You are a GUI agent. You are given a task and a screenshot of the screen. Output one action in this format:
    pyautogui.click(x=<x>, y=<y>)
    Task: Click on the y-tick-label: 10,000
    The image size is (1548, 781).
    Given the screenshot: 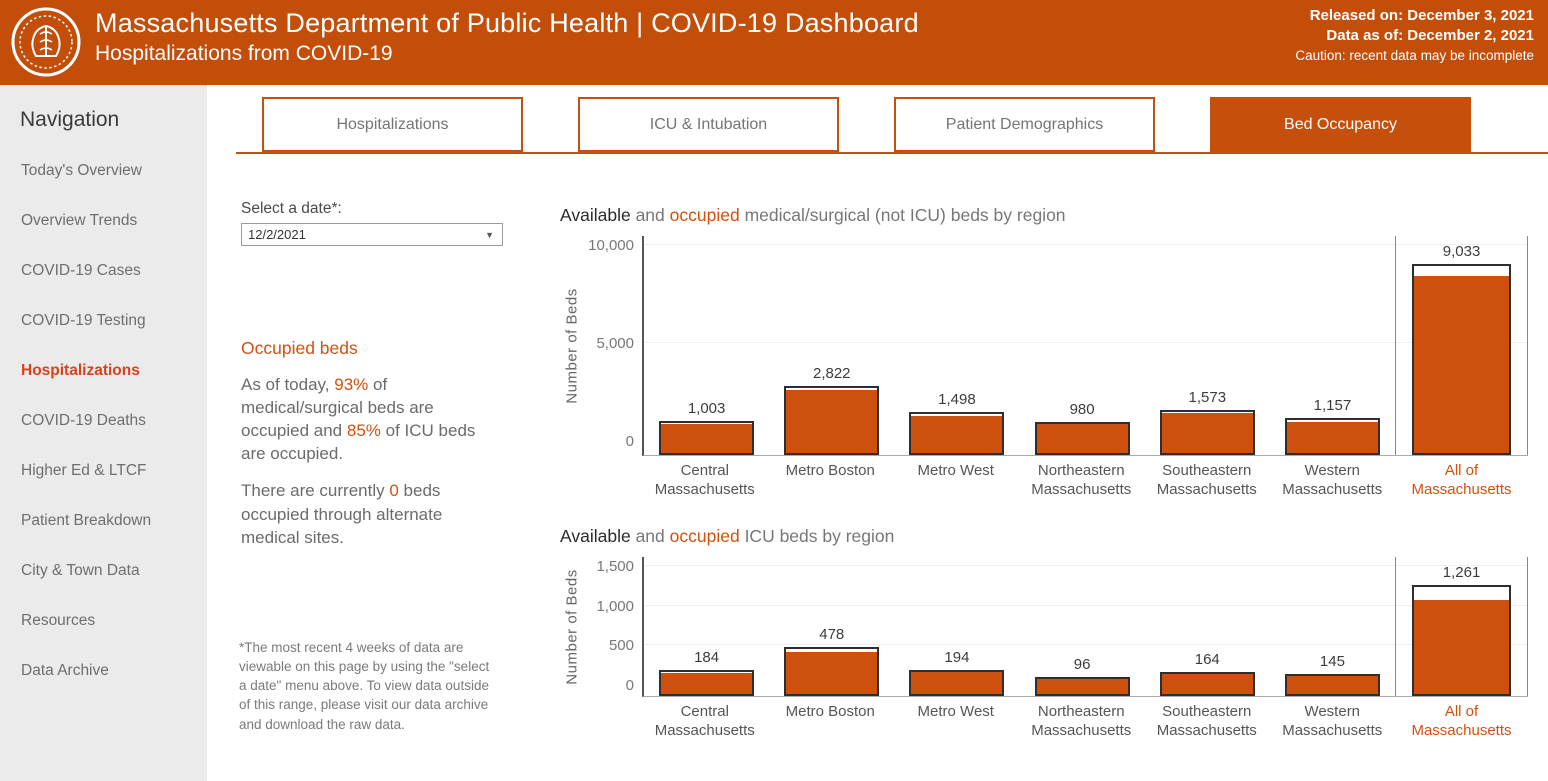 What is the action you would take?
    pyautogui.click(x=611, y=245)
    